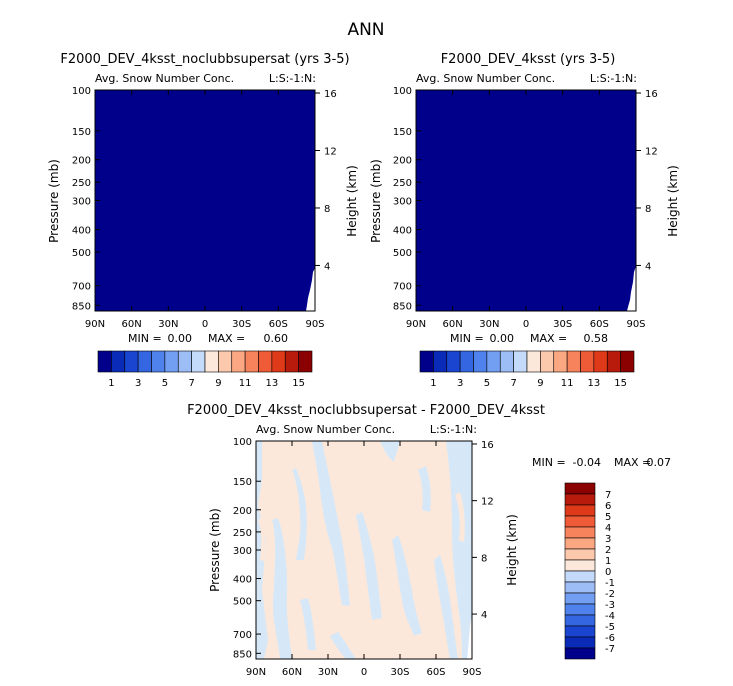 This screenshot has width=733, height=686. What do you see at coordinates (81, 253) in the screenshot?
I see `y-tick-label: 500` at bounding box center [81, 253].